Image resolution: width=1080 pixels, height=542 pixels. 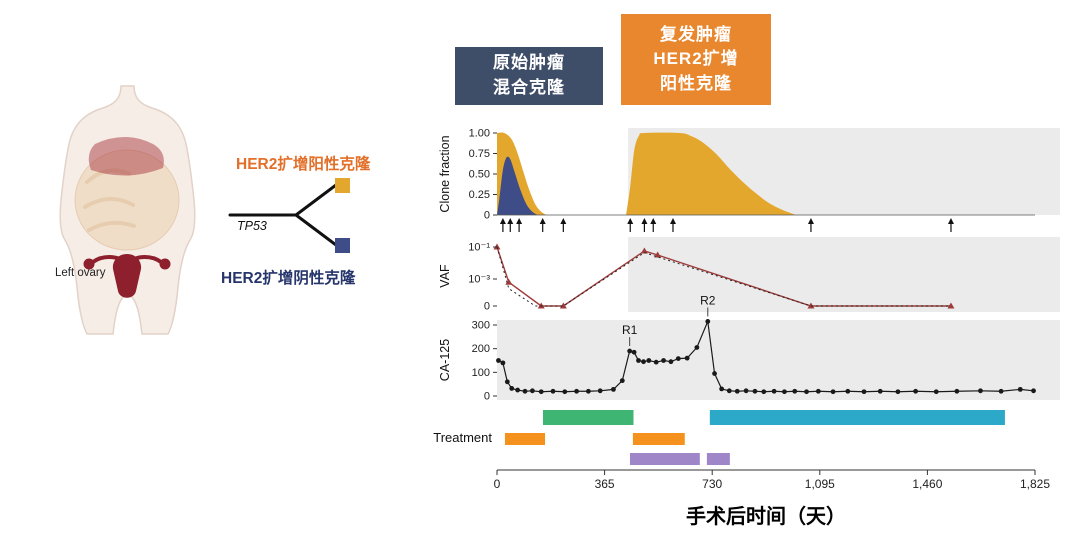 What do you see at coordinates (529, 87) in the screenshot?
I see `primary-tumor-header-line2: 混合克隆` at bounding box center [529, 87].